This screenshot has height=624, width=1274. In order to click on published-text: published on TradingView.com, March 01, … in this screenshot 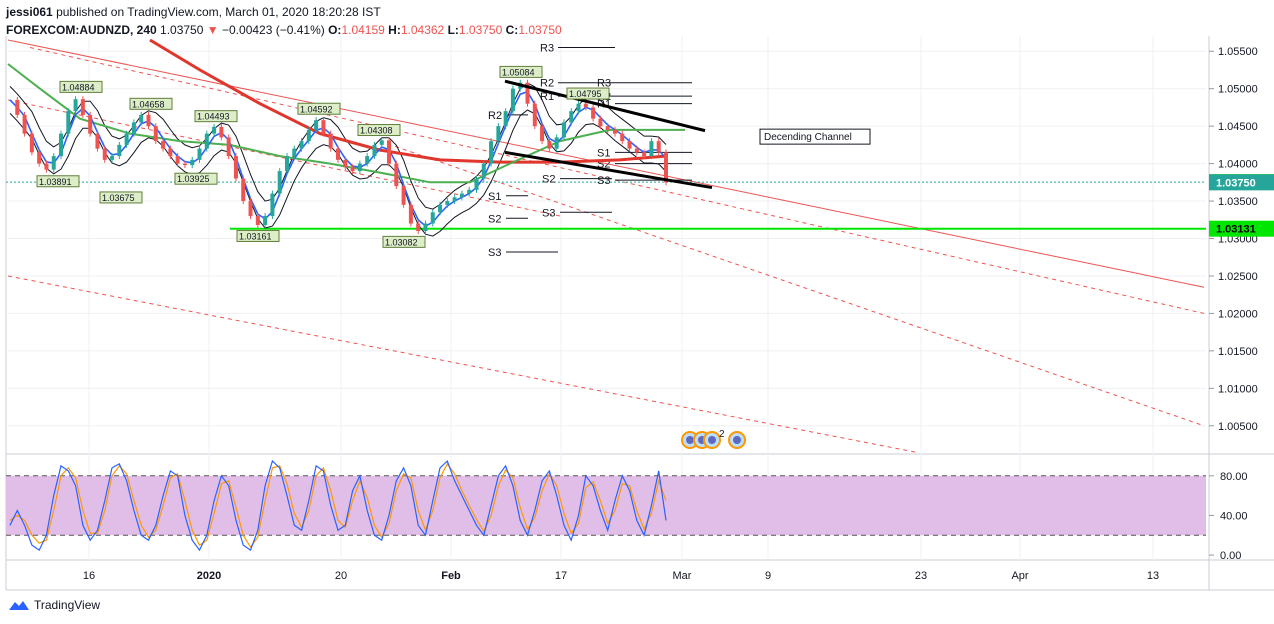, I will do `click(218, 12)`.